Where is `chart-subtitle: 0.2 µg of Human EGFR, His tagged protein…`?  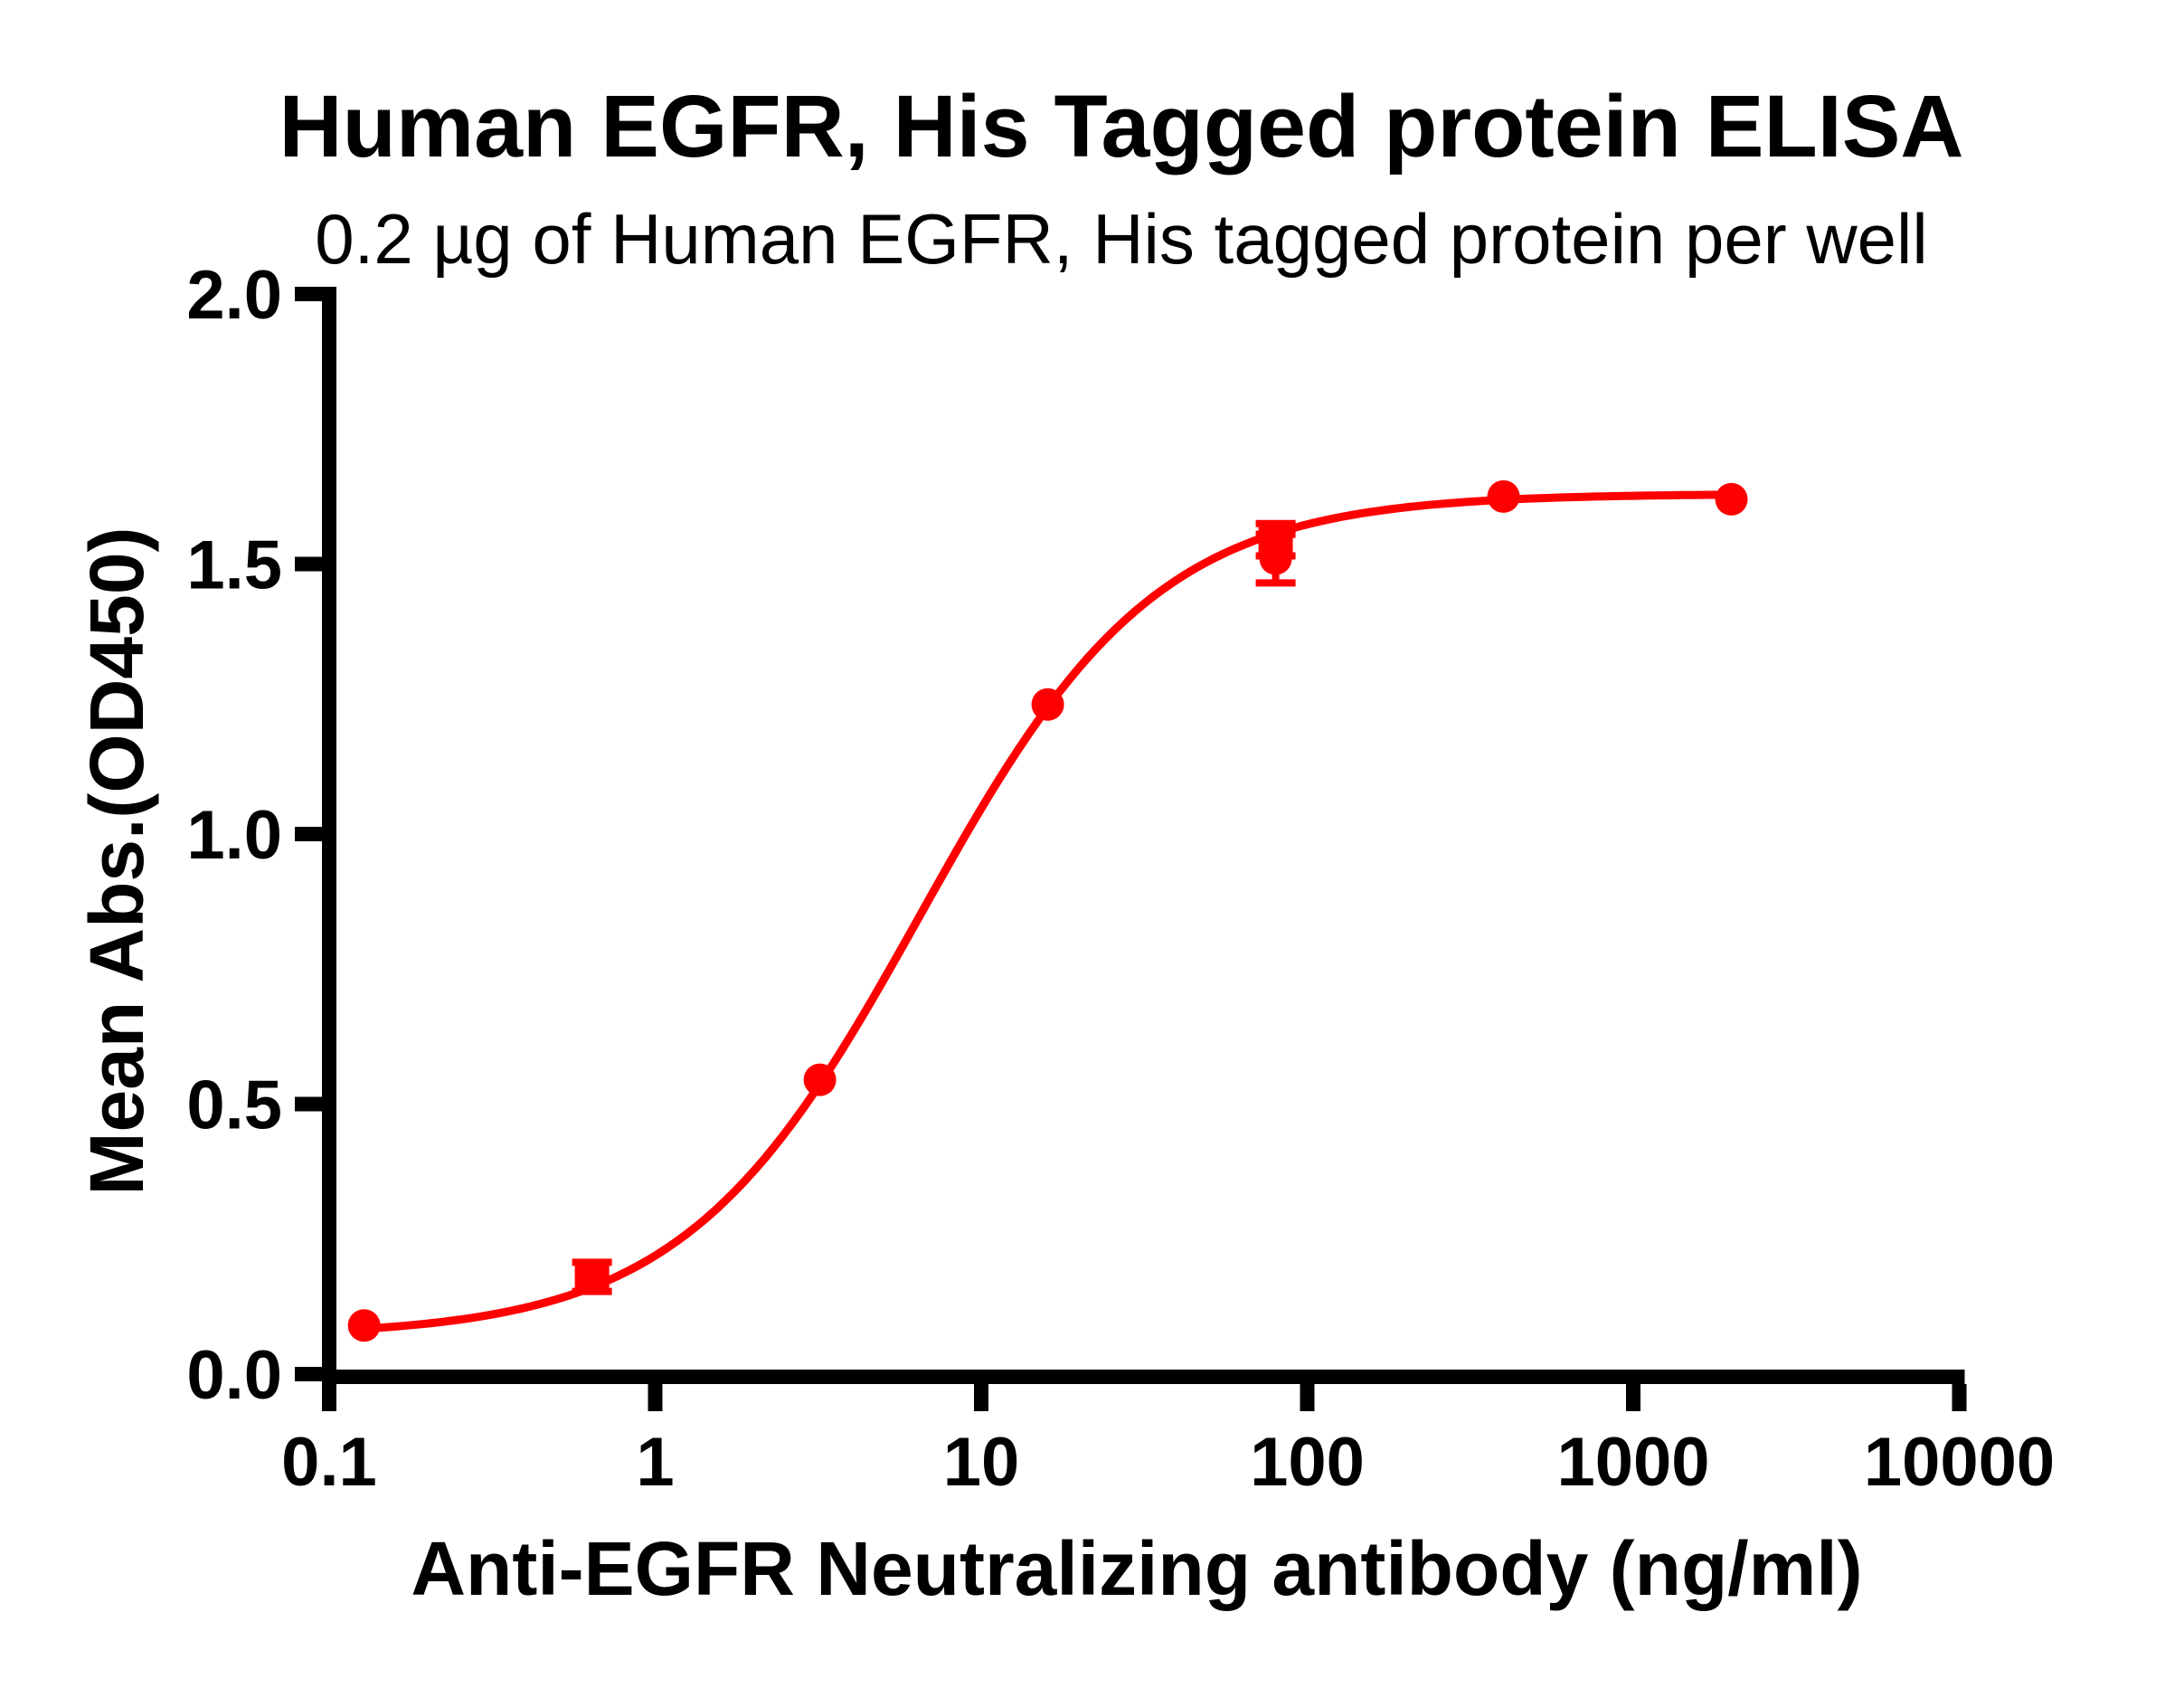
chart-subtitle: 0.2 µg of Human EGFR, His tagged protein… is located at coordinates (1121, 239).